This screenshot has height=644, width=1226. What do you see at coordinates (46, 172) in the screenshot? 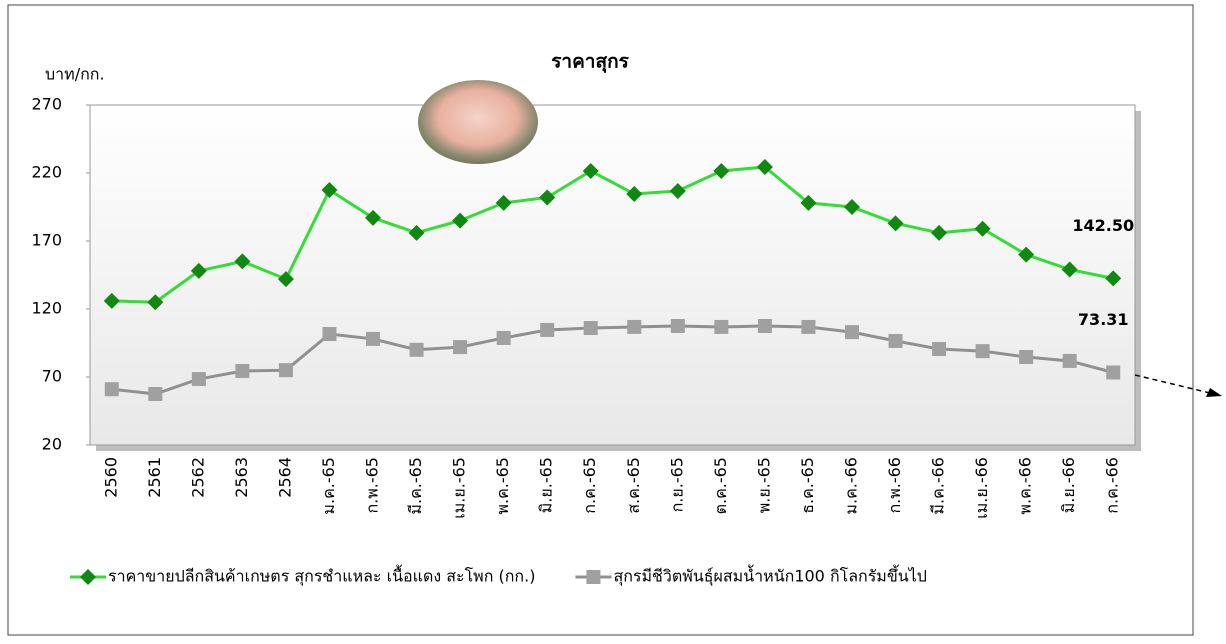
I see `y-tick-label: 220` at bounding box center [46, 172].